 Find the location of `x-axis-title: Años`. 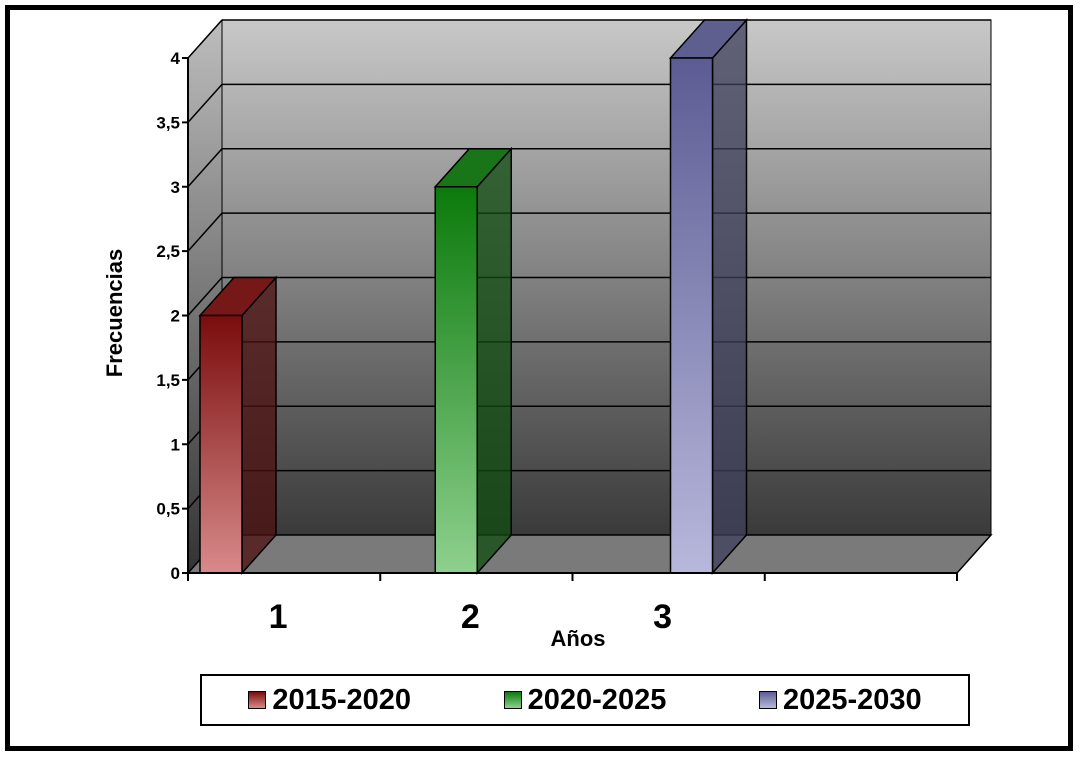

x-axis-title: Años is located at coordinates (578, 638).